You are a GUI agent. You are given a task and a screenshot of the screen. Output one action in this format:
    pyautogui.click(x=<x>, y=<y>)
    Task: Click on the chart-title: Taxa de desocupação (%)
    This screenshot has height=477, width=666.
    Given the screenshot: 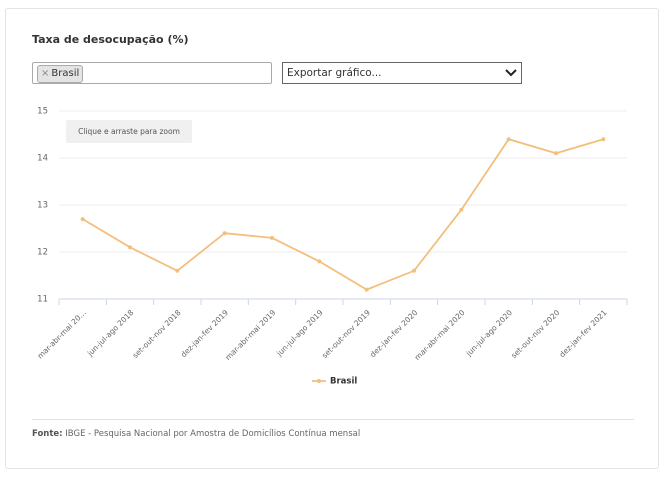 What is the action you would take?
    pyautogui.click(x=110, y=39)
    